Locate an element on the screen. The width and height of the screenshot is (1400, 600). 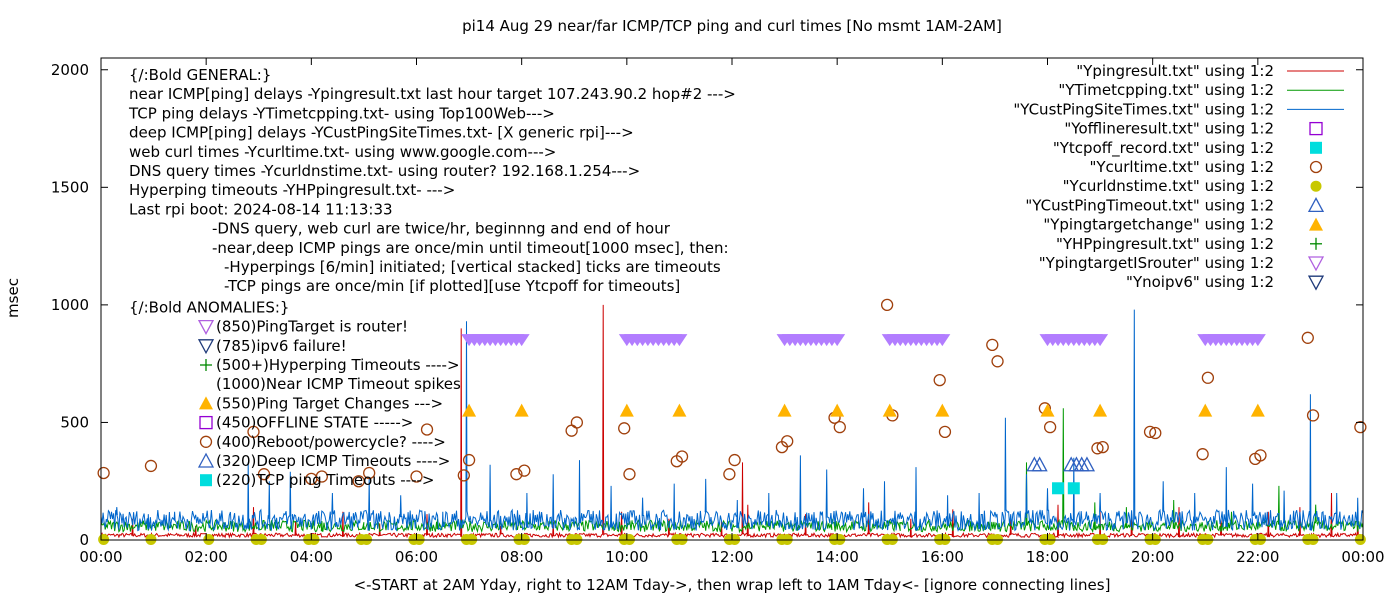
annotation-line: (1000)Near ICMP Timeout spikes is located at coordinates (338, 384).